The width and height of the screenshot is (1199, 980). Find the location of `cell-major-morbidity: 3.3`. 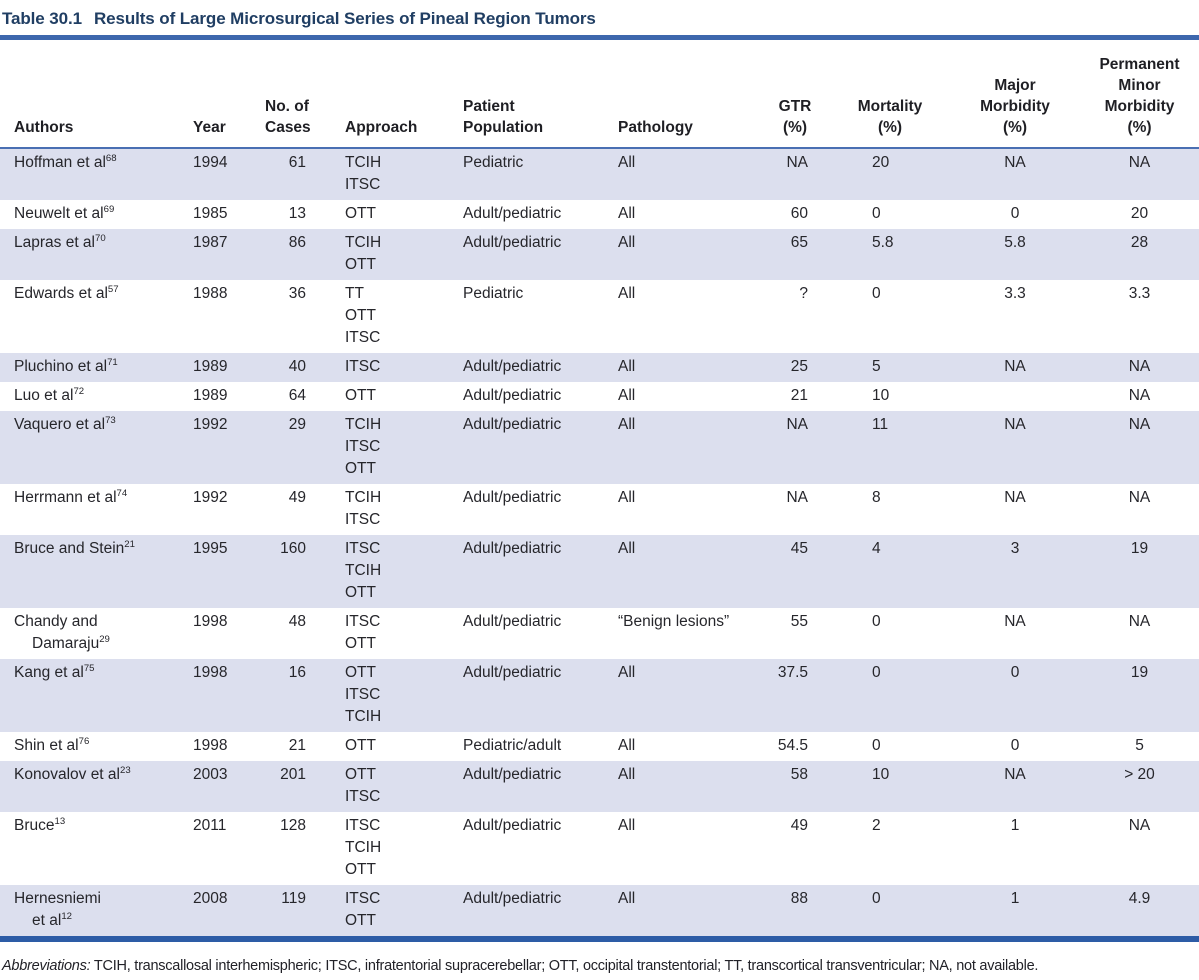

cell-major-morbidity: 3.3 is located at coordinates (1015, 293).